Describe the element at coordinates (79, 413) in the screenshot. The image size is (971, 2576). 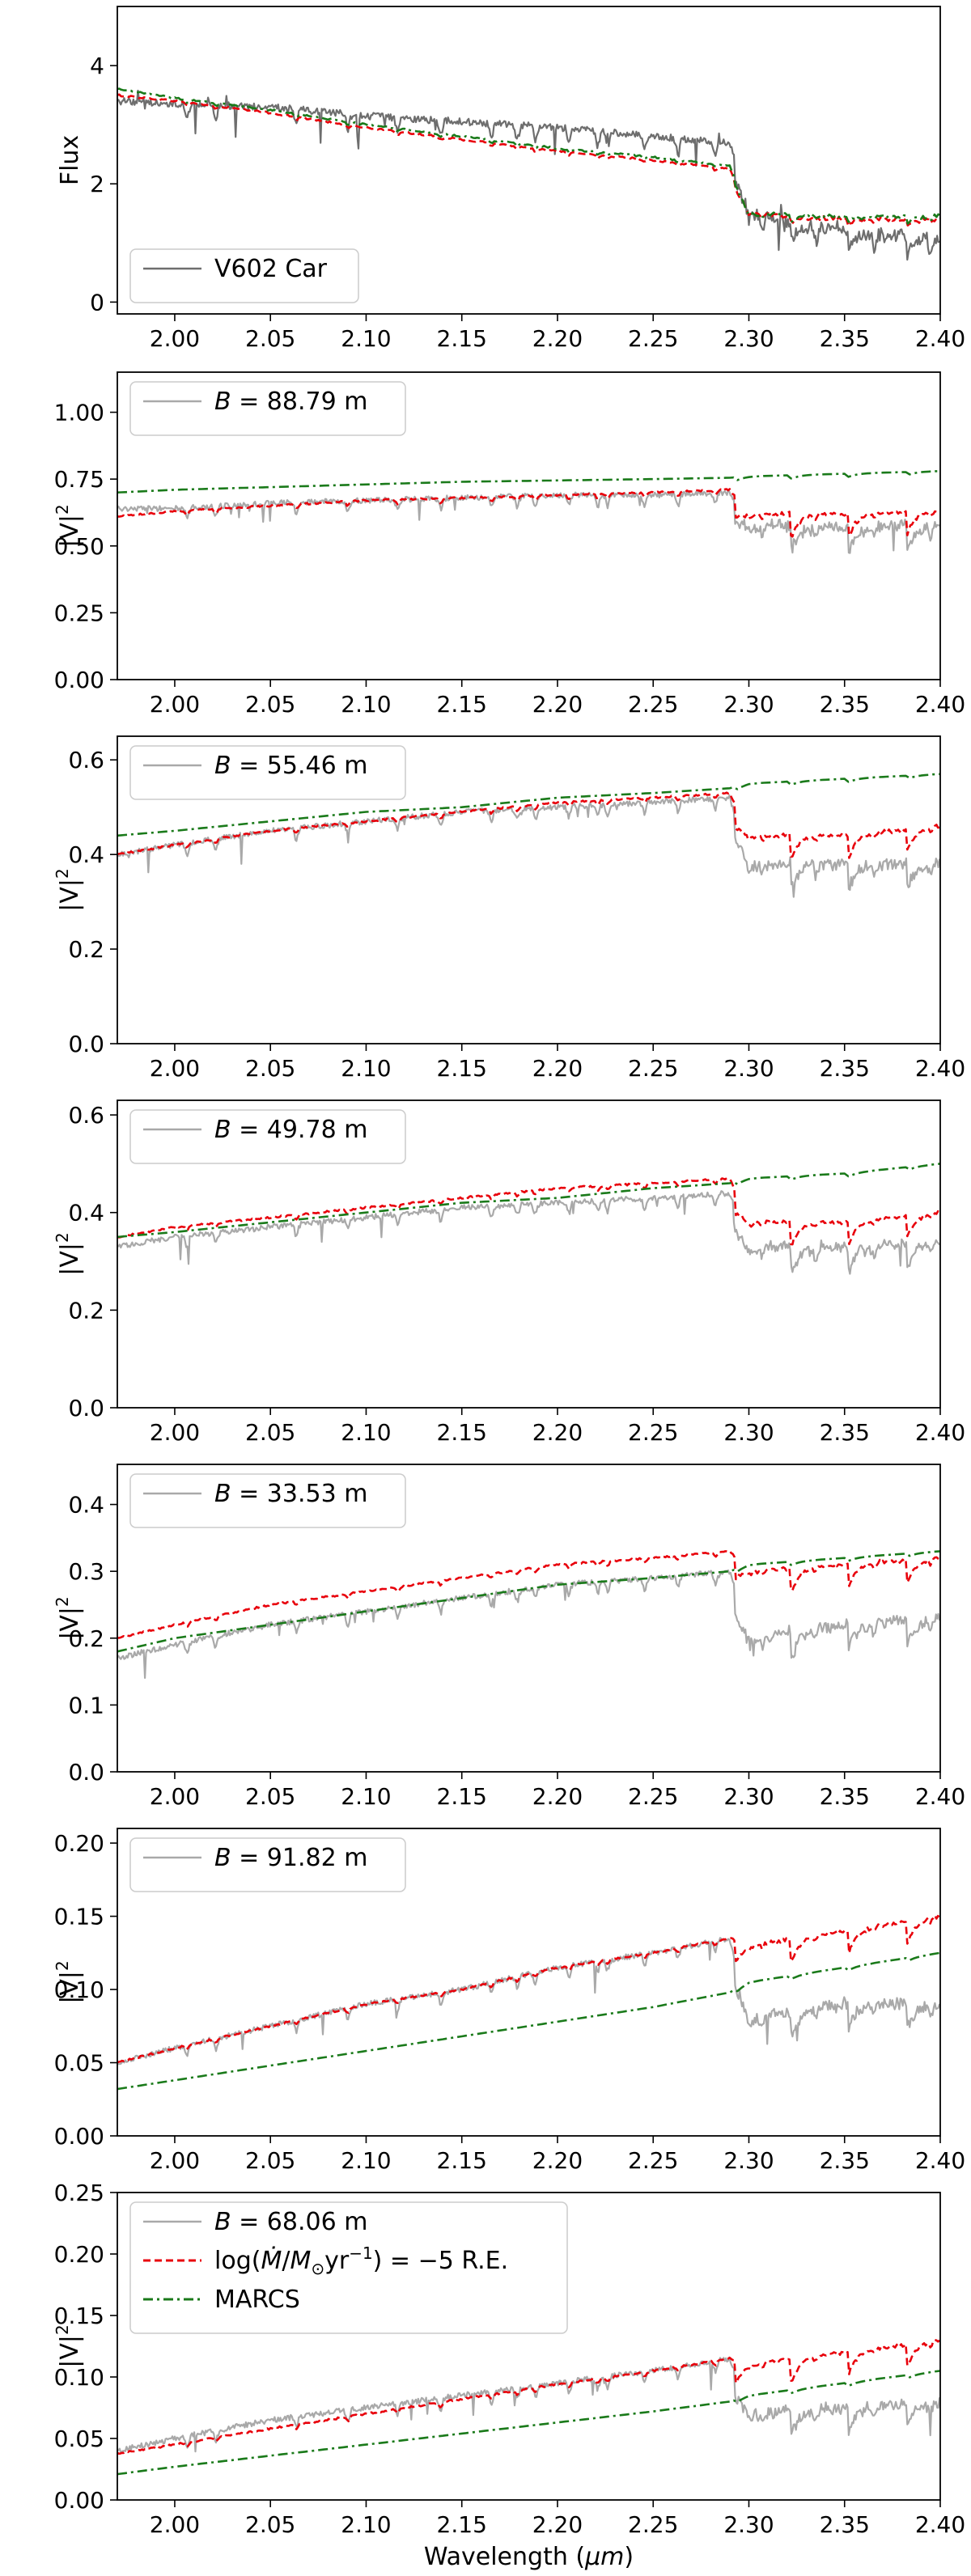
I see `y-tick-label: 1.00` at that location.